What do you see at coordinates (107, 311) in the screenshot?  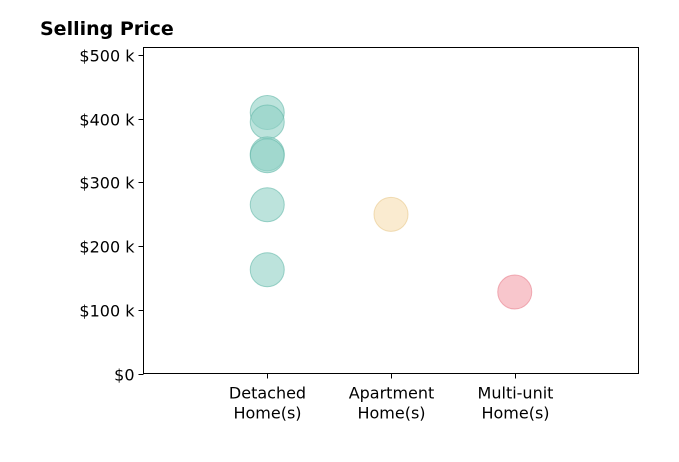 I see `y-tick-label: $100 k` at bounding box center [107, 311].